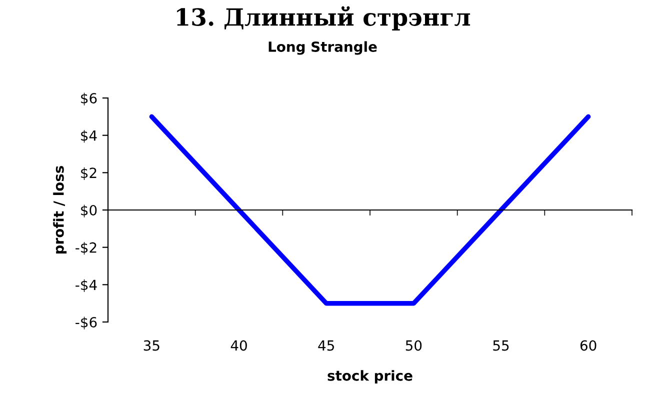 The image size is (645, 417). I want to click on x-tick-label: 60, so click(588, 345).